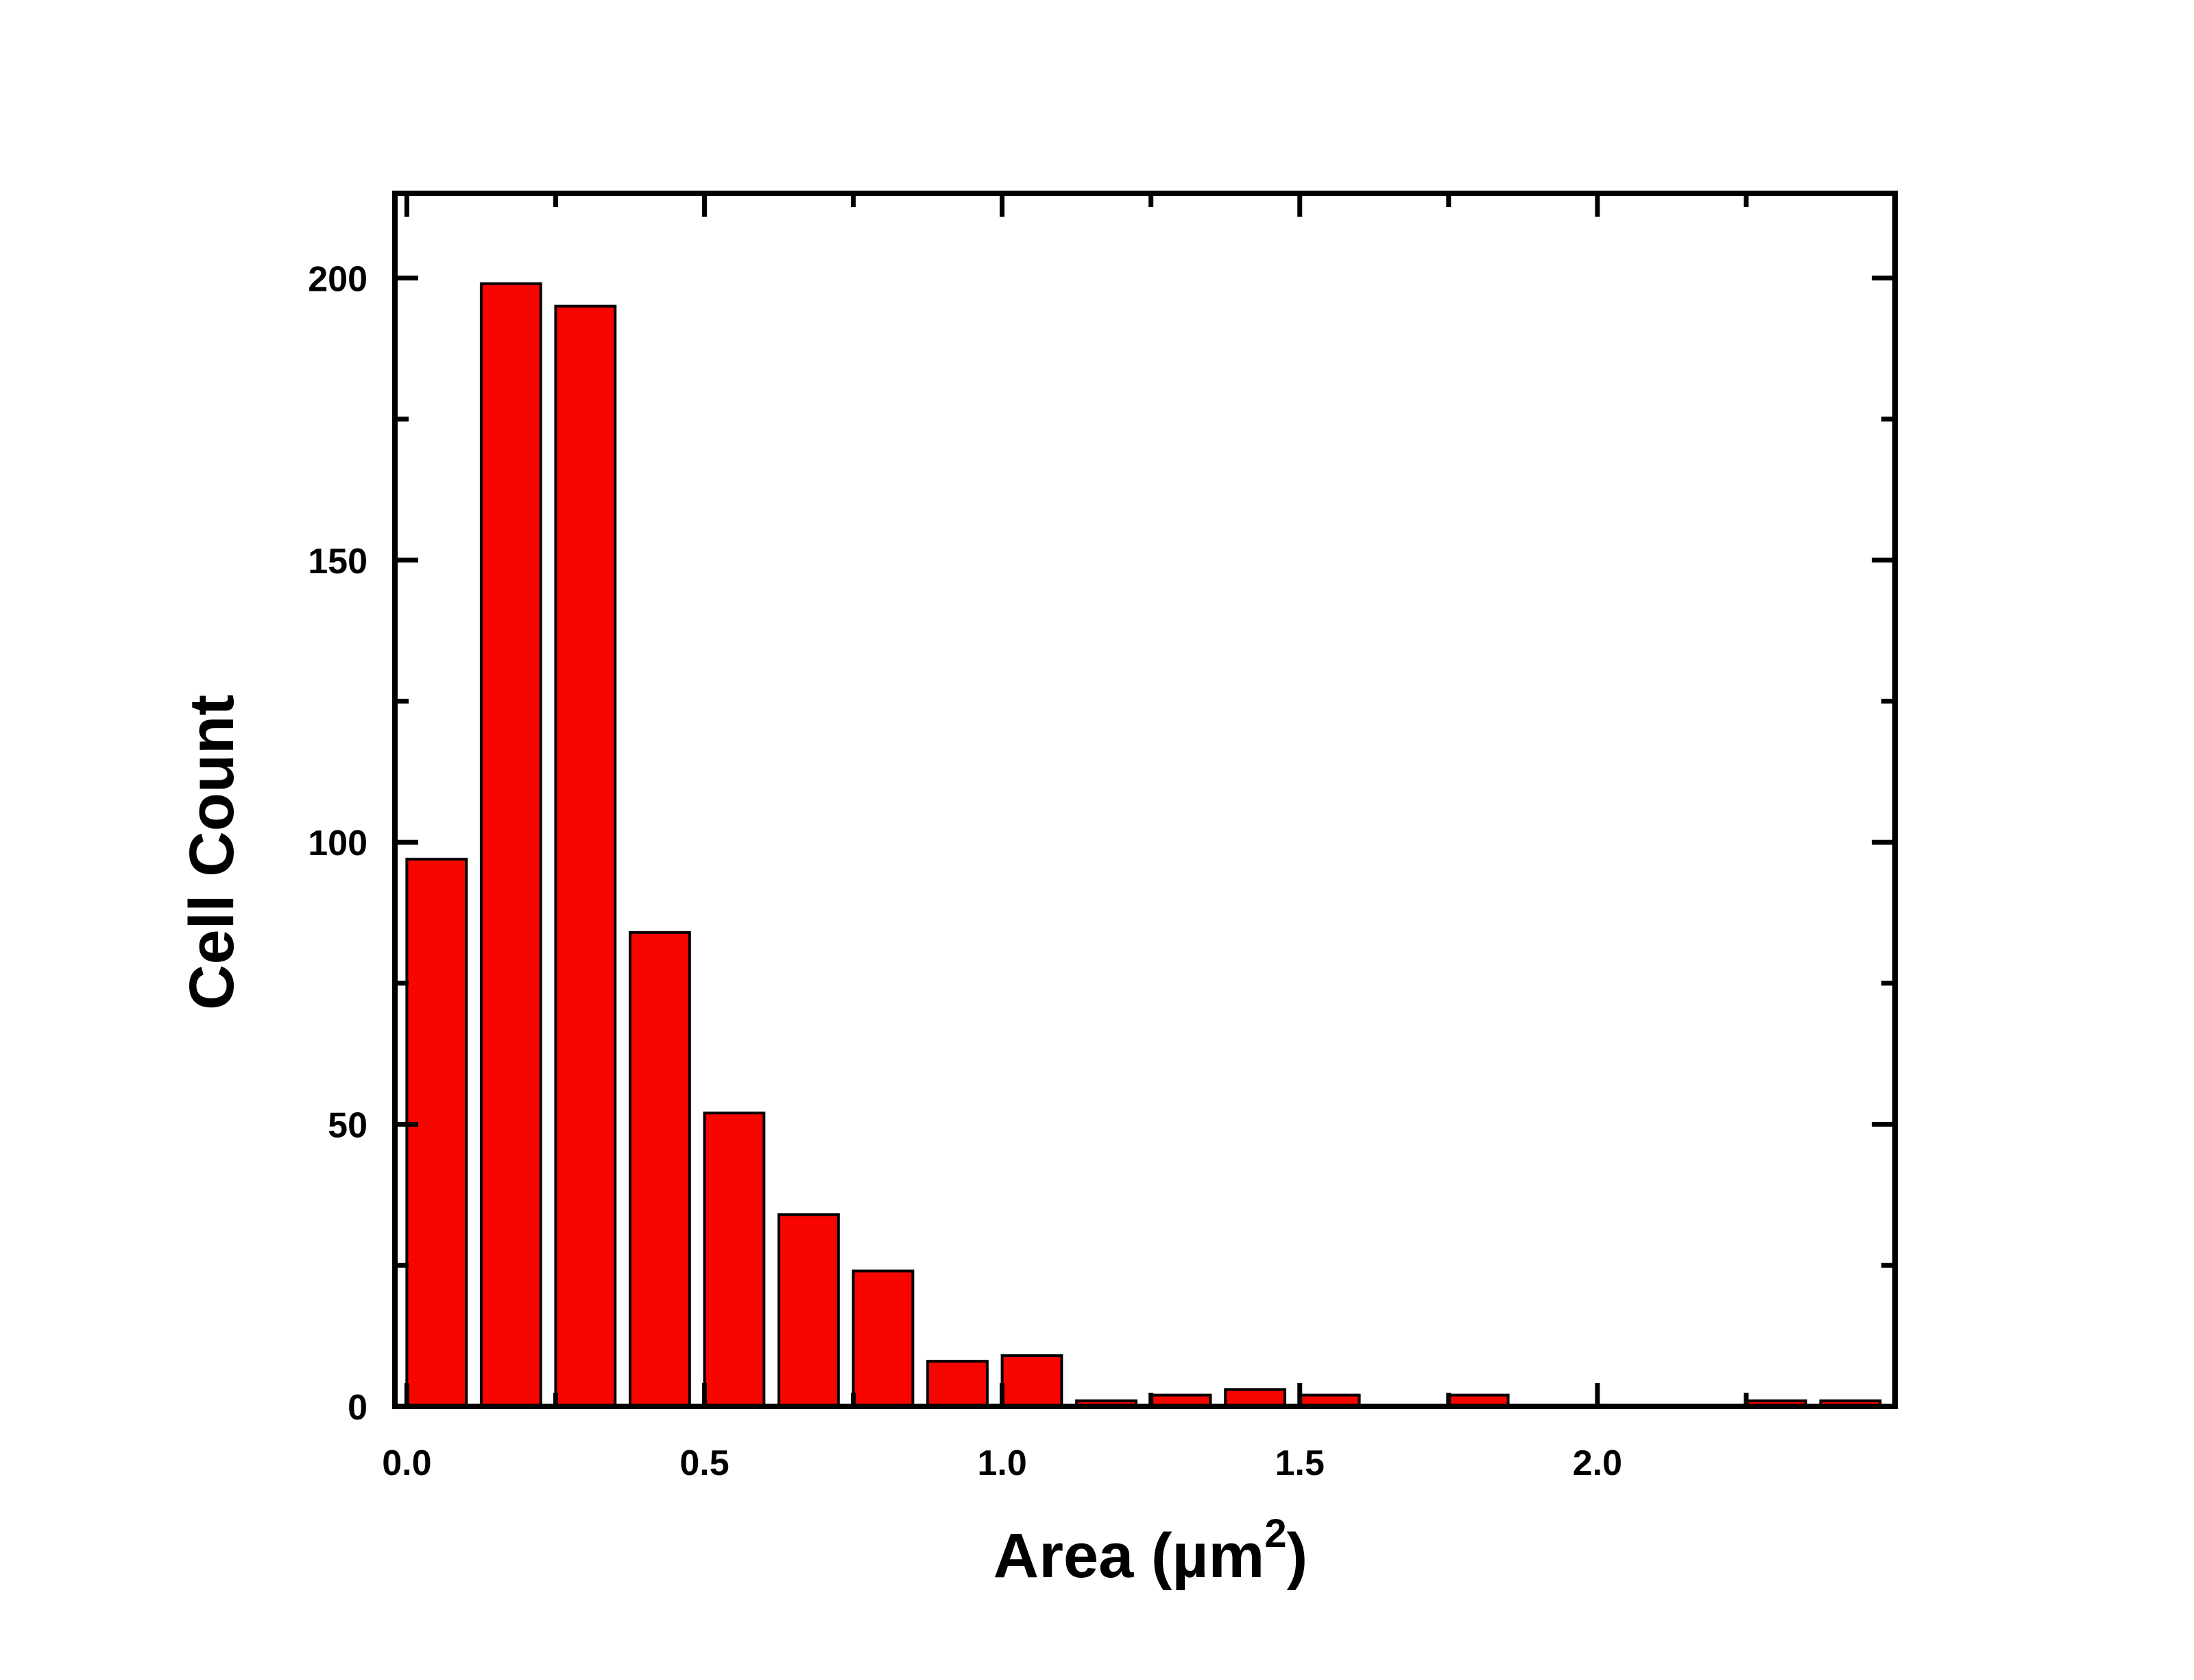  Describe the element at coordinates (1082, 1556) in the screenshot. I see `x-axis-title-main: Area (` at that location.